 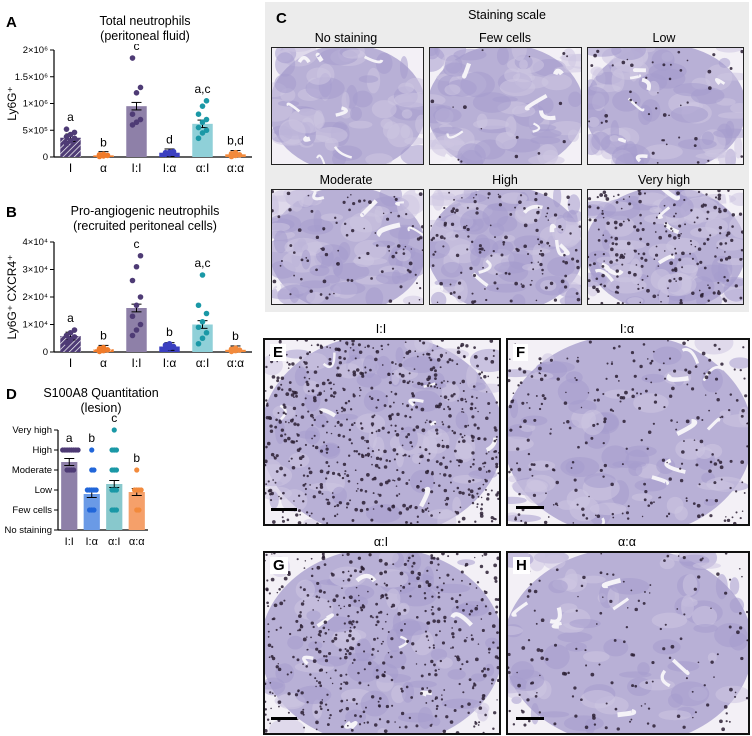 I want to click on significance-letter: d, so click(x=169, y=140).